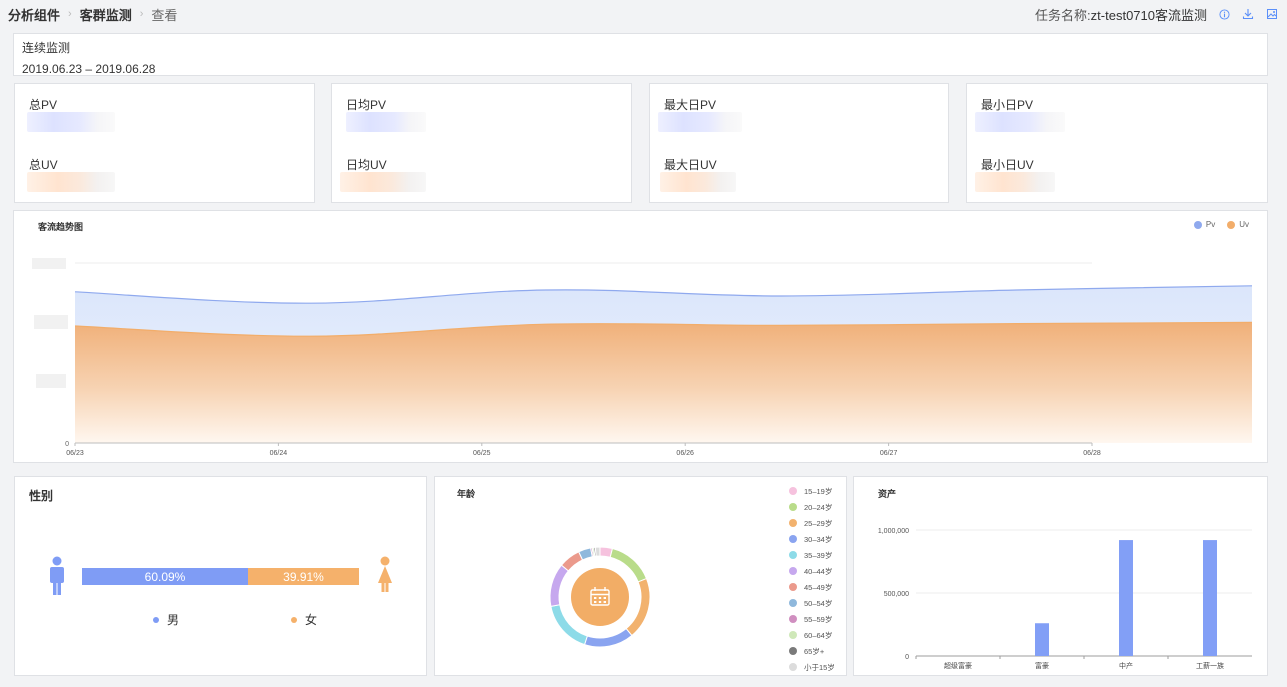  Describe the element at coordinates (481, 143) in the screenshot. I see `stat-card-daily-average: 日均PV 日均UV` at that location.